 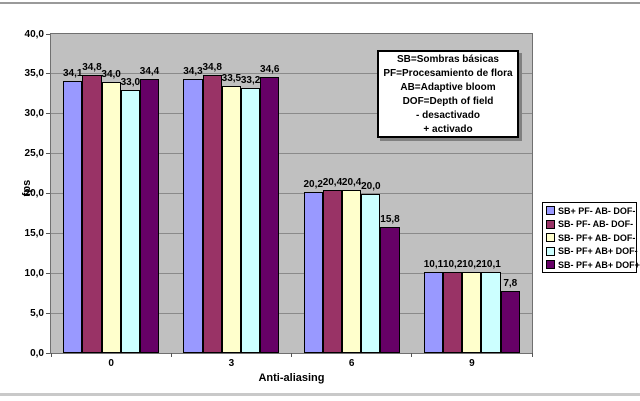 What do you see at coordinates (371, 186) in the screenshot?
I see `bar-value-label: 20,0` at bounding box center [371, 186].